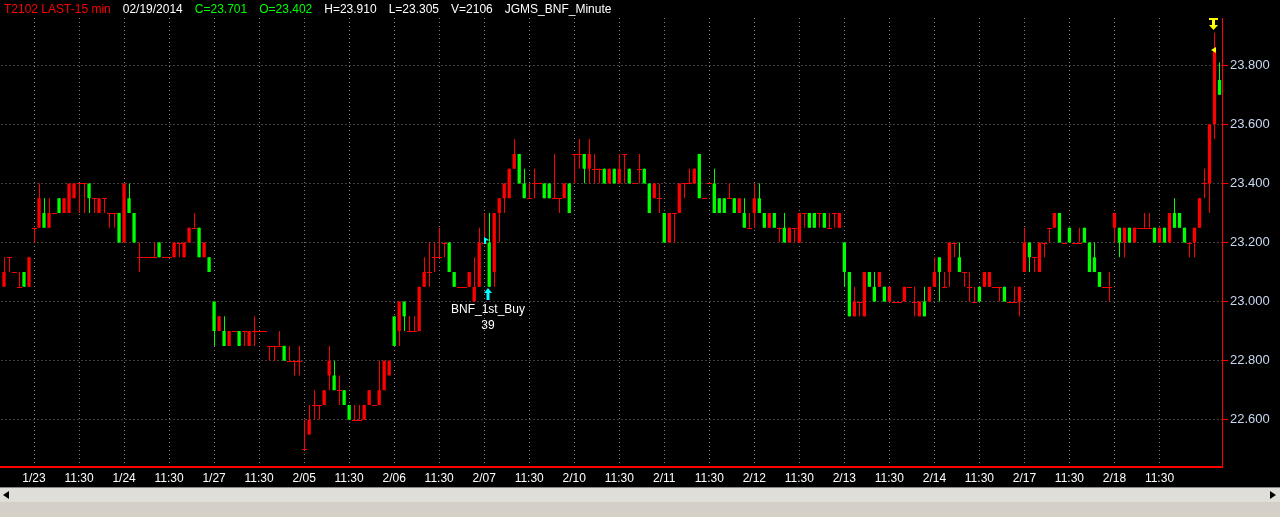 The width and height of the screenshot is (1280, 517). What do you see at coordinates (1250, 301) in the screenshot?
I see `y-tick-label: 23.000` at bounding box center [1250, 301].